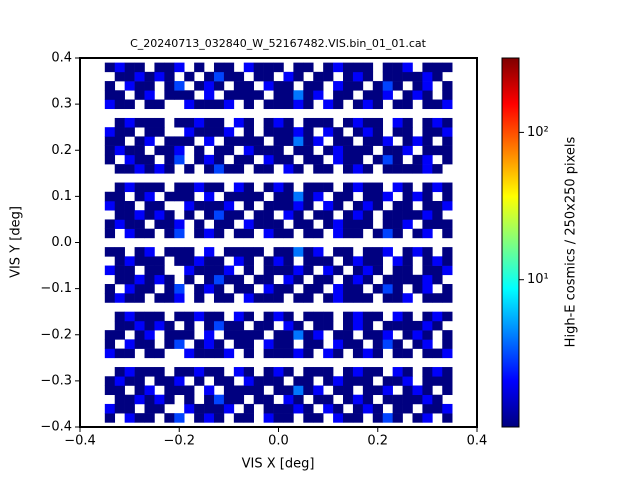 This screenshot has width=640, height=480. I want to click on x-tick-label: 0.0, so click(278, 441).